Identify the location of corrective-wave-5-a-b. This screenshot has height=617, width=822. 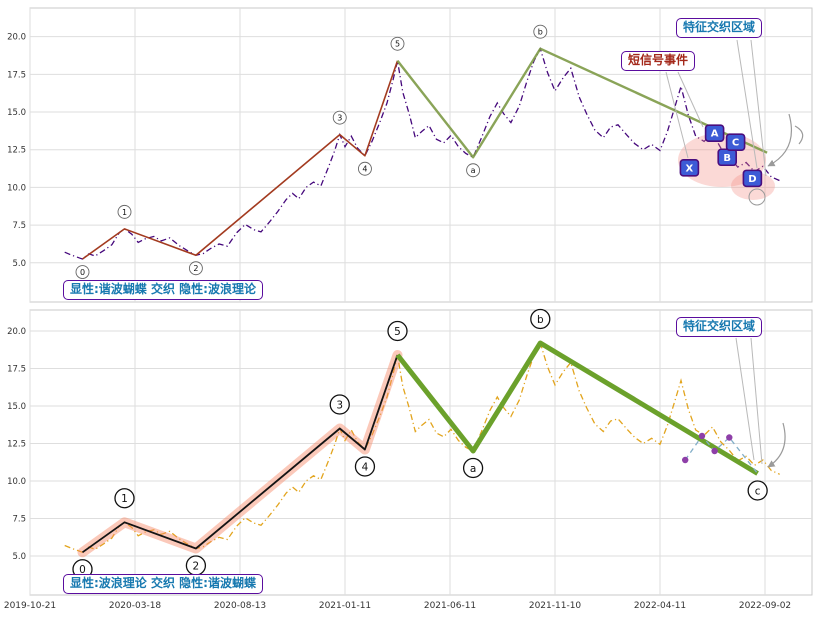
(582, 103).